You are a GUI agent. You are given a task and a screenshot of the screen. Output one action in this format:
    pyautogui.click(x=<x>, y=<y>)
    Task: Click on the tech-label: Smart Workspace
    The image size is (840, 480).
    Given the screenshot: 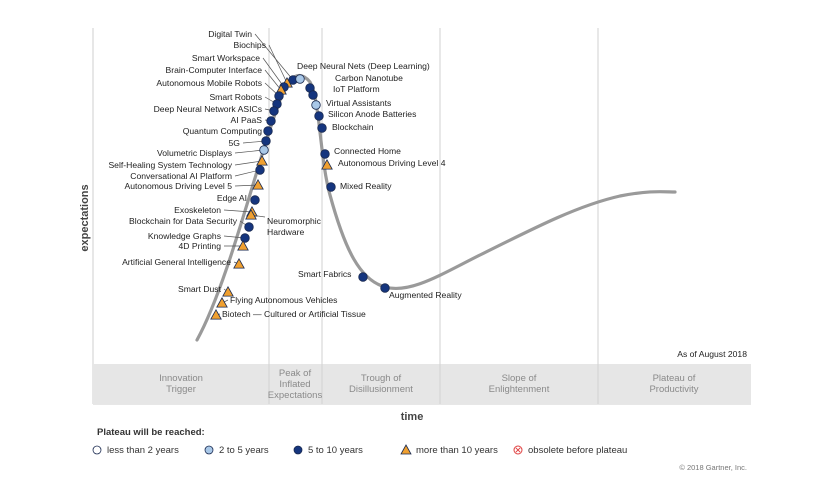 What is the action you would take?
    pyautogui.click(x=226, y=58)
    